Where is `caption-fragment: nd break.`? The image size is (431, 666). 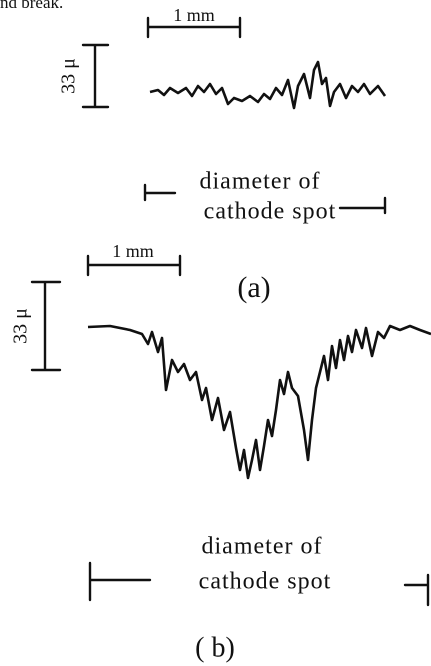
caption-fragment: nd break. is located at coordinates (31, 6).